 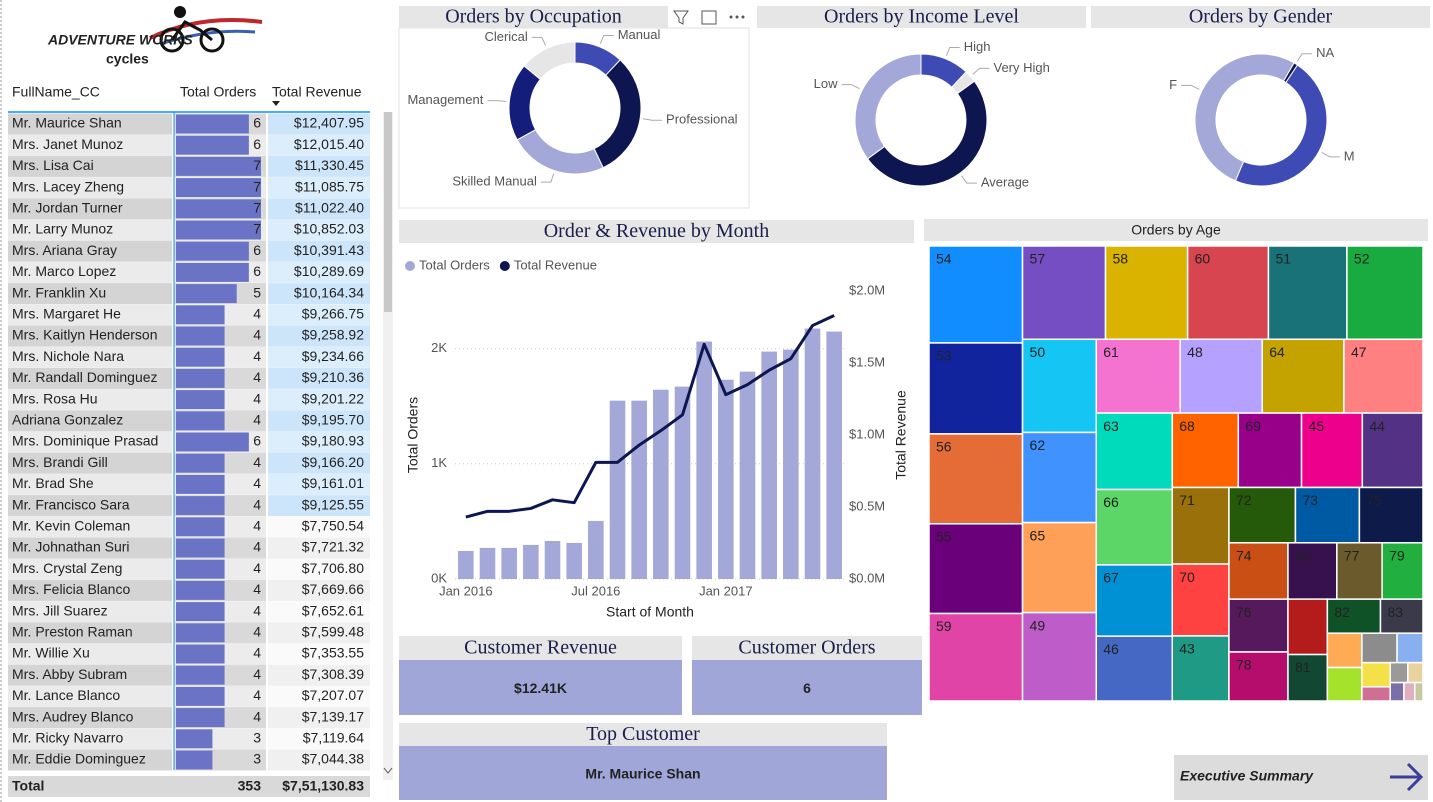 I want to click on customer-name: Mr. Francisco Sara, so click(x=71, y=504).